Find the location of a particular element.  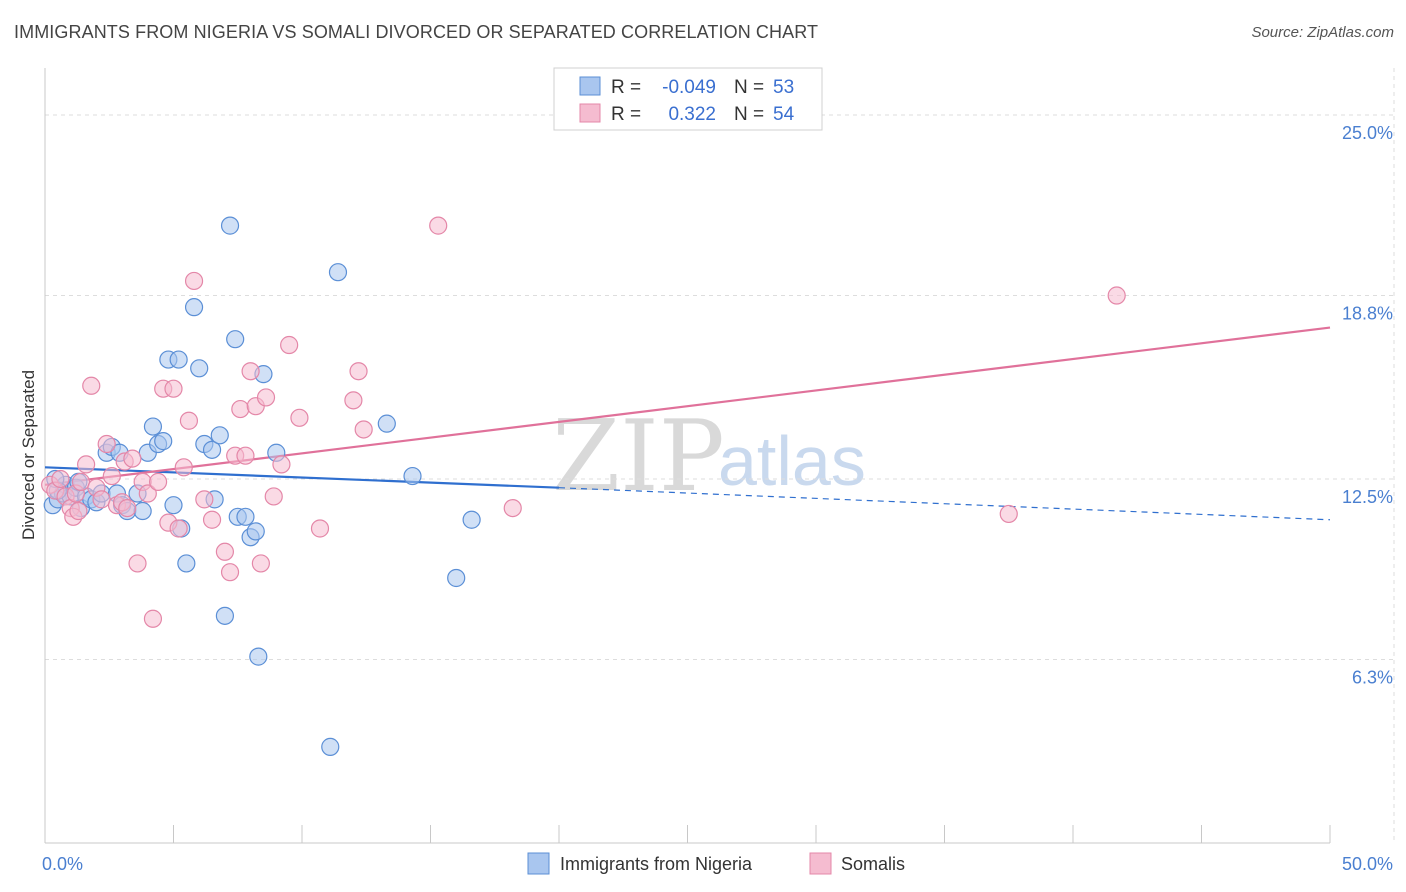

legend-r-value-2: 0.322 is located at coordinates (692, 114).